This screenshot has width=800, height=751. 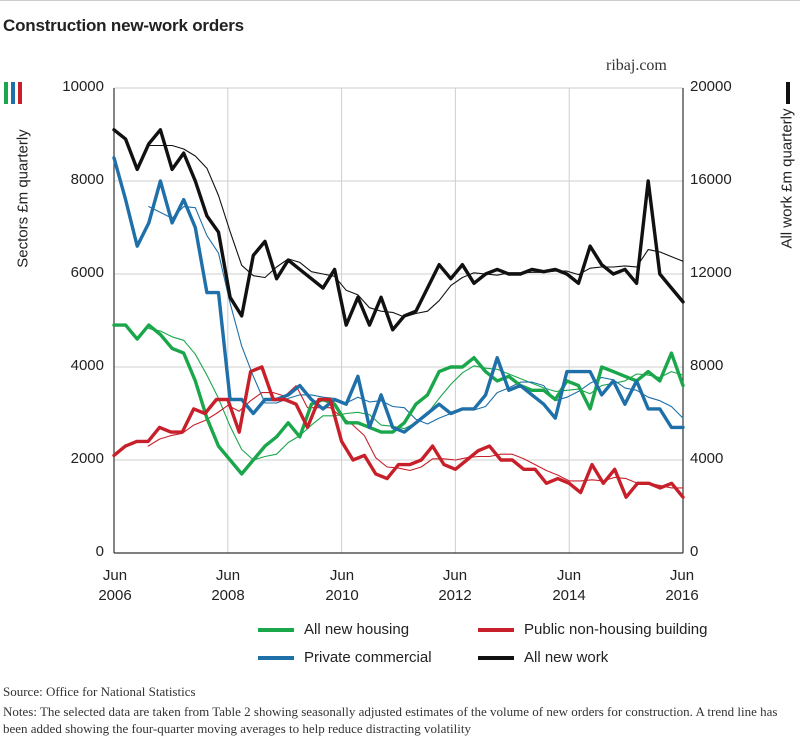 What do you see at coordinates (342, 595) in the screenshot?
I see `x-tick-year: 2010` at bounding box center [342, 595].